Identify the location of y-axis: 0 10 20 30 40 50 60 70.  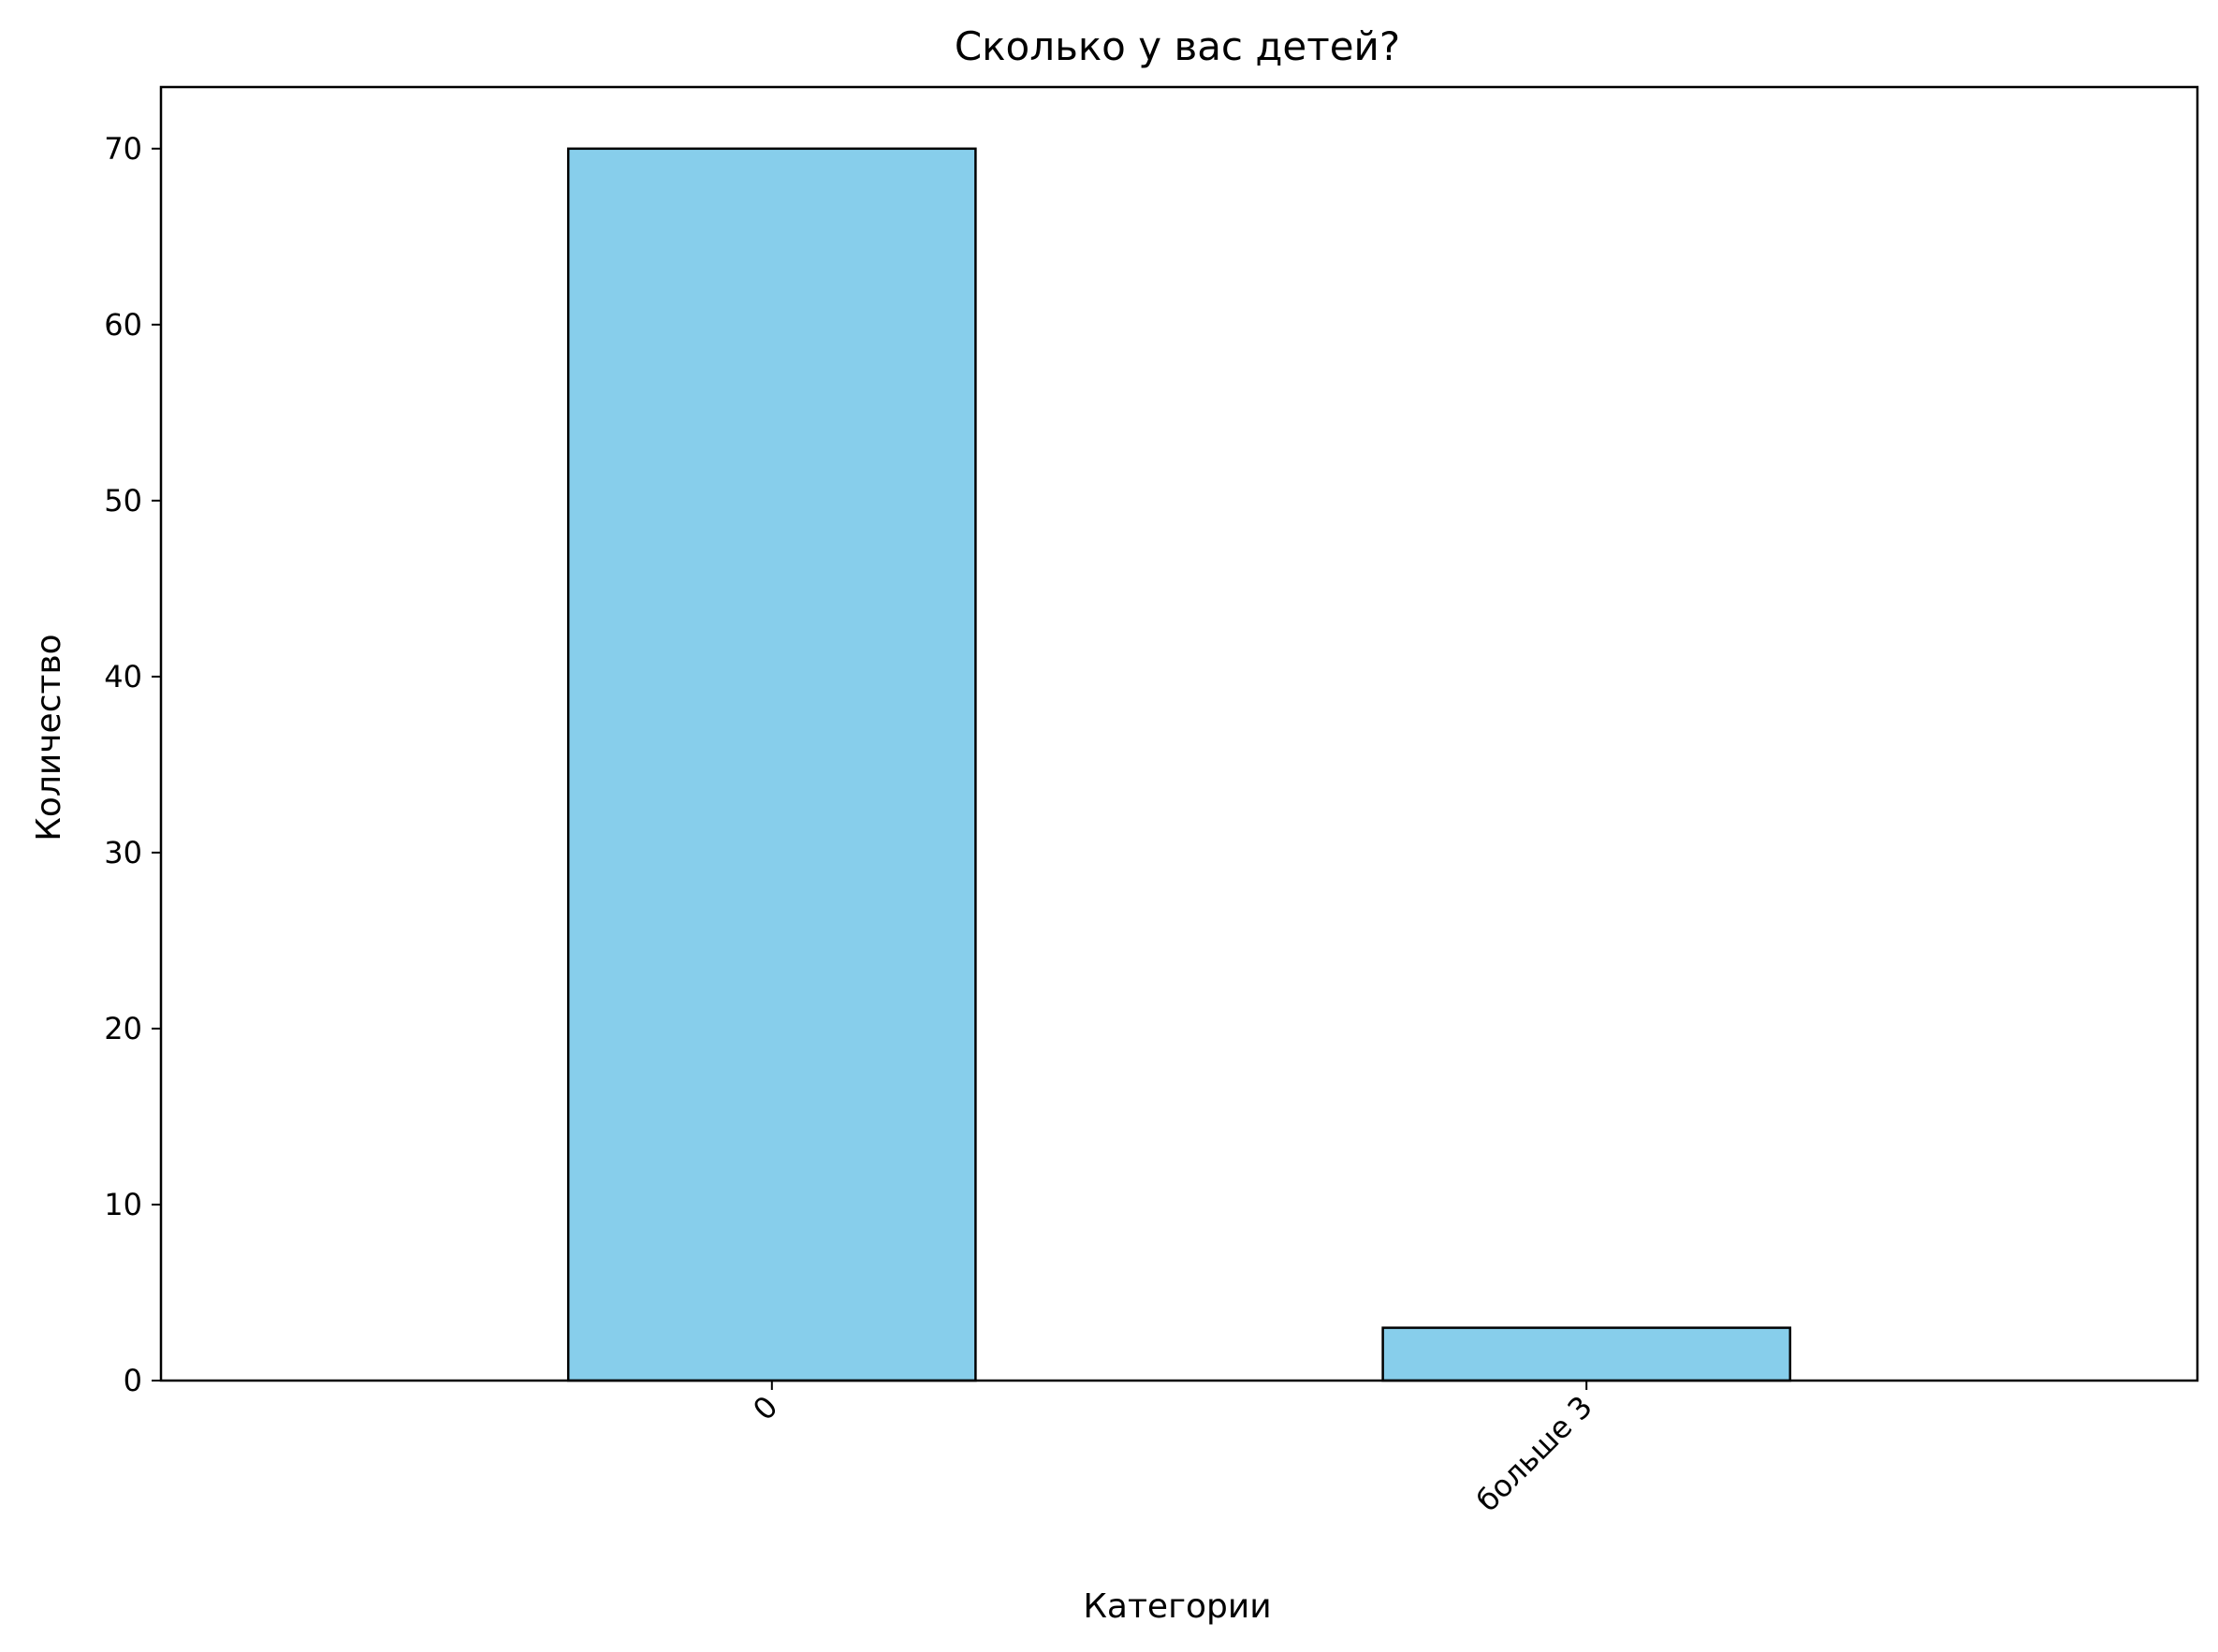
(133, 764).